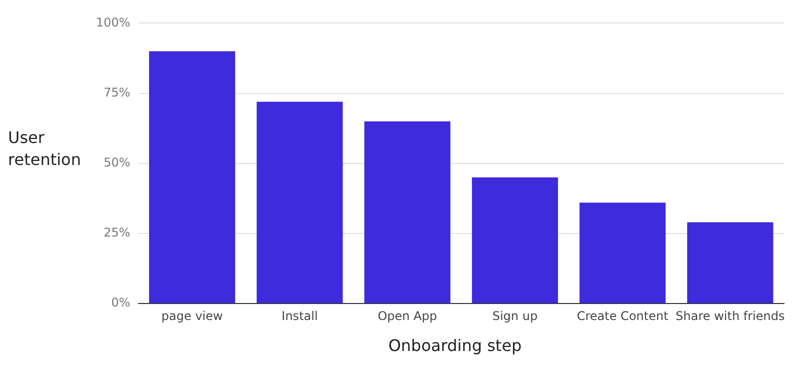  I want to click on x-tick-label: page view, so click(192, 315).